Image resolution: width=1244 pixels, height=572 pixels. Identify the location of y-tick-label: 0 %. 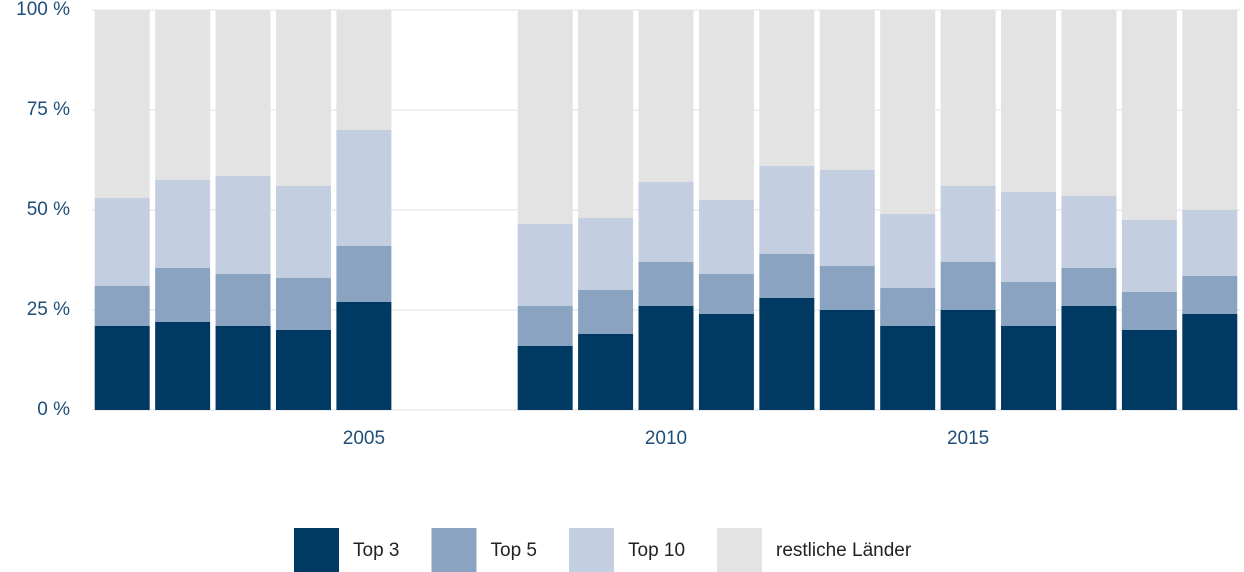
(53, 409).